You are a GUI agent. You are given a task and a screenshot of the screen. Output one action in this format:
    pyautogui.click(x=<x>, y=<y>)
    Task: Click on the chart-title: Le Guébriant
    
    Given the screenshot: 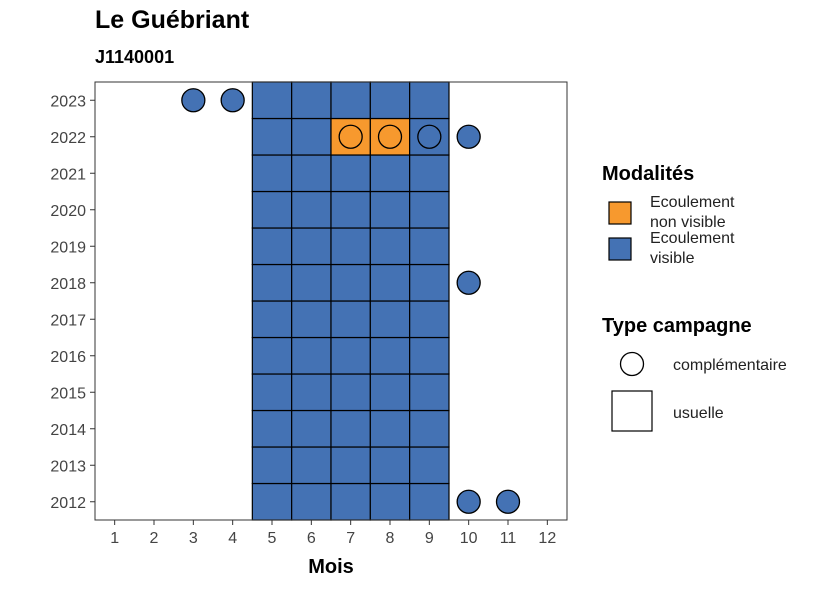 What is the action you would take?
    pyautogui.click(x=172, y=20)
    